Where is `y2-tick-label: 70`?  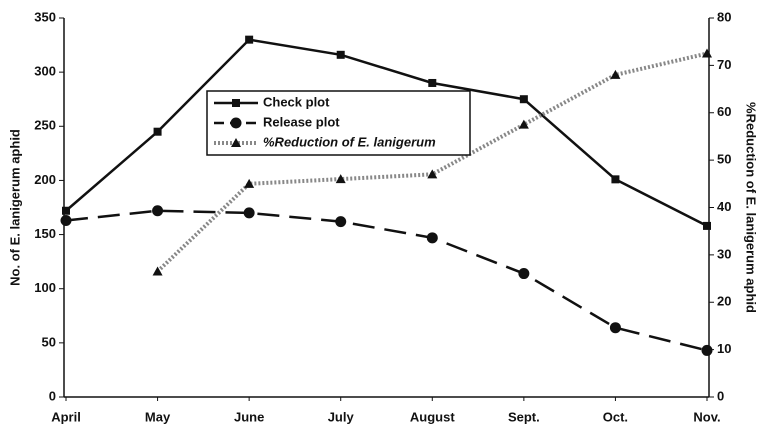
y2-tick-label: 70 is located at coordinates (724, 64).